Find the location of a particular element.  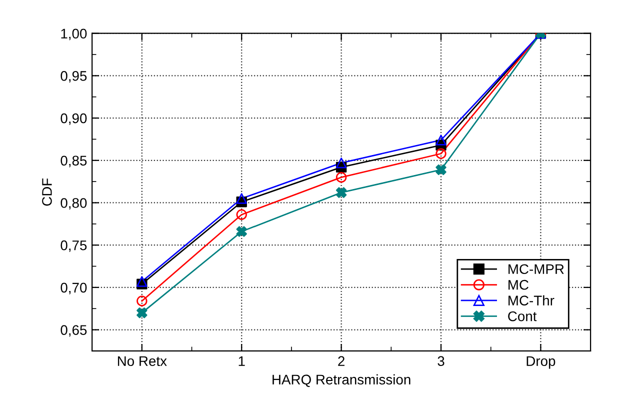

y-tick-label: 0,75 is located at coordinates (73, 246).